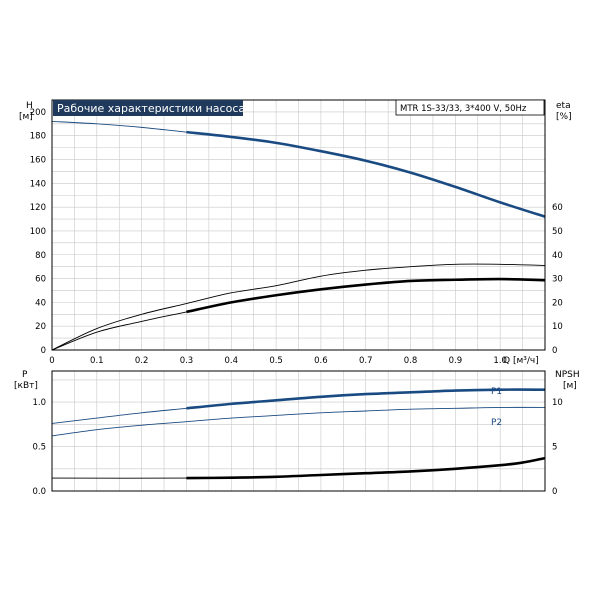 The width and height of the screenshot is (600, 600). I want to click on top-y2-axis-label-symbol: eta, so click(563, 106).